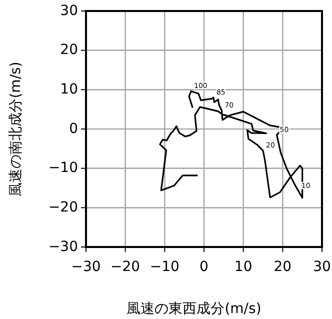 The width and height of the screenshot is (332, 319). I want to click on x-tick-label: 20, so click(283, 267).